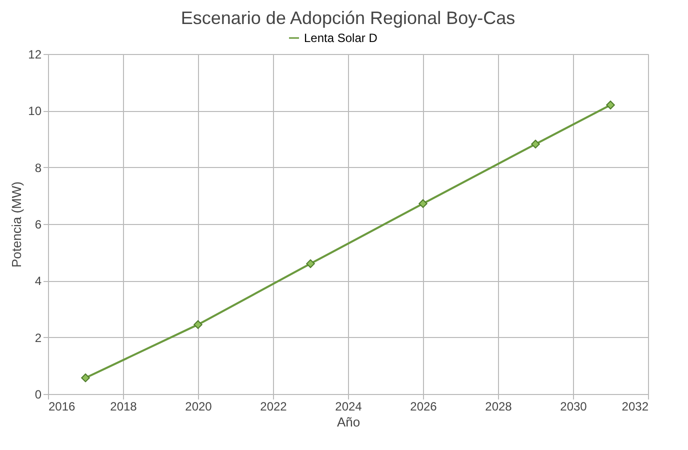 Image resolution: width=688 pixels, height=450 pixels. Describe the element at coordinates (341, 38) in the screenshot. I see `legend-label: Lenta Solar D` at that location.